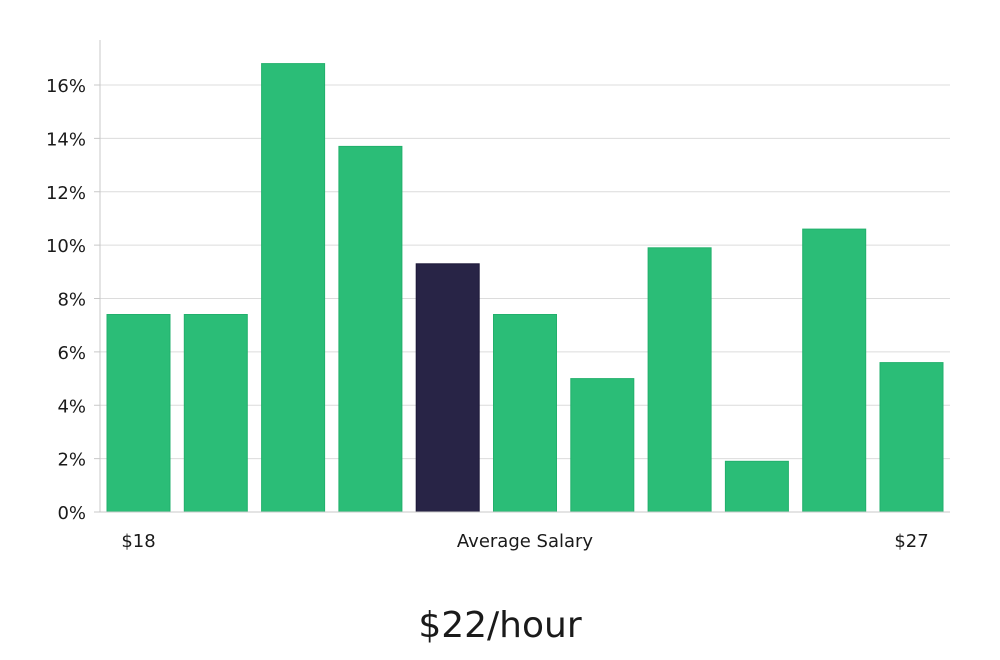  I want to click on y-tick-label: 0%, so click(71, 513).